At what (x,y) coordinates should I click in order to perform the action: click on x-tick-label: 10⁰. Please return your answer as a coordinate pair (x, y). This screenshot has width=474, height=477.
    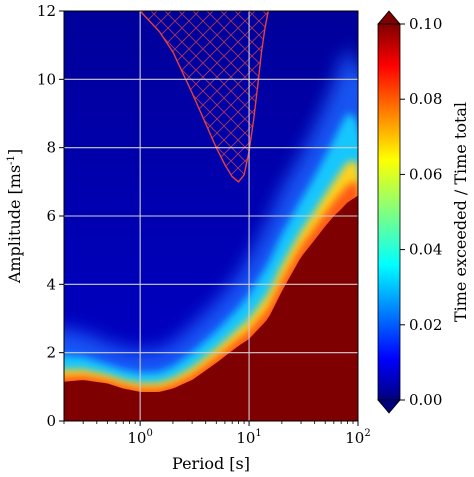
    Looking at the image, I should click on (139, 437).